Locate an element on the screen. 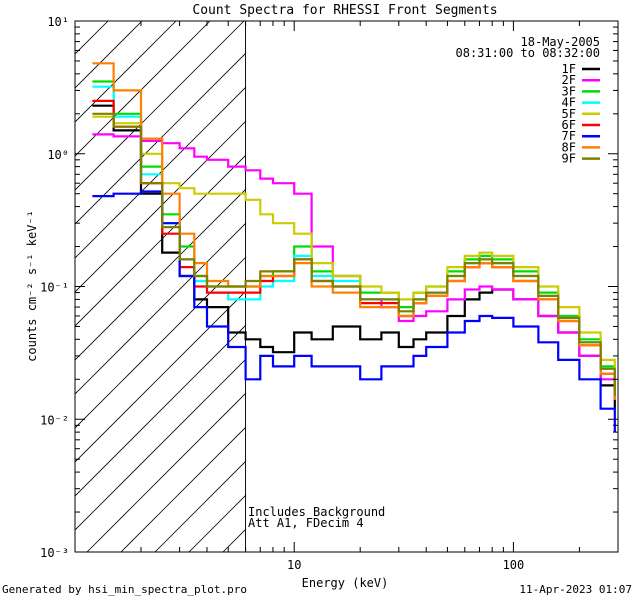 The height and width of the screenshot is (600, 640). x-axis-label: Energy (keV) is located at coordinates (345, 583).